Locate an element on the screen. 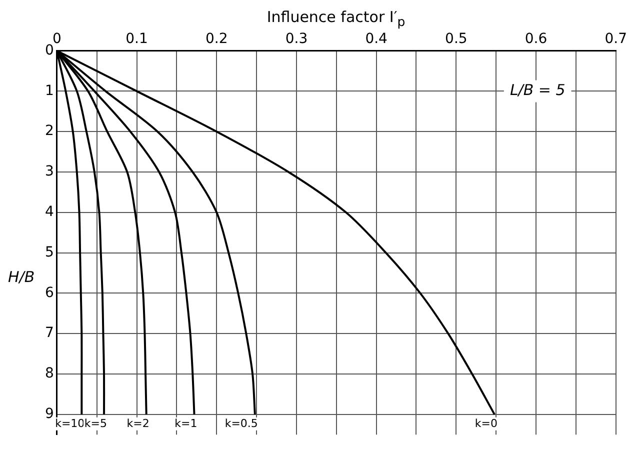 This screenshot has height=457, width=639. y-tick-label: 4 is located at coordinates (49, 212).